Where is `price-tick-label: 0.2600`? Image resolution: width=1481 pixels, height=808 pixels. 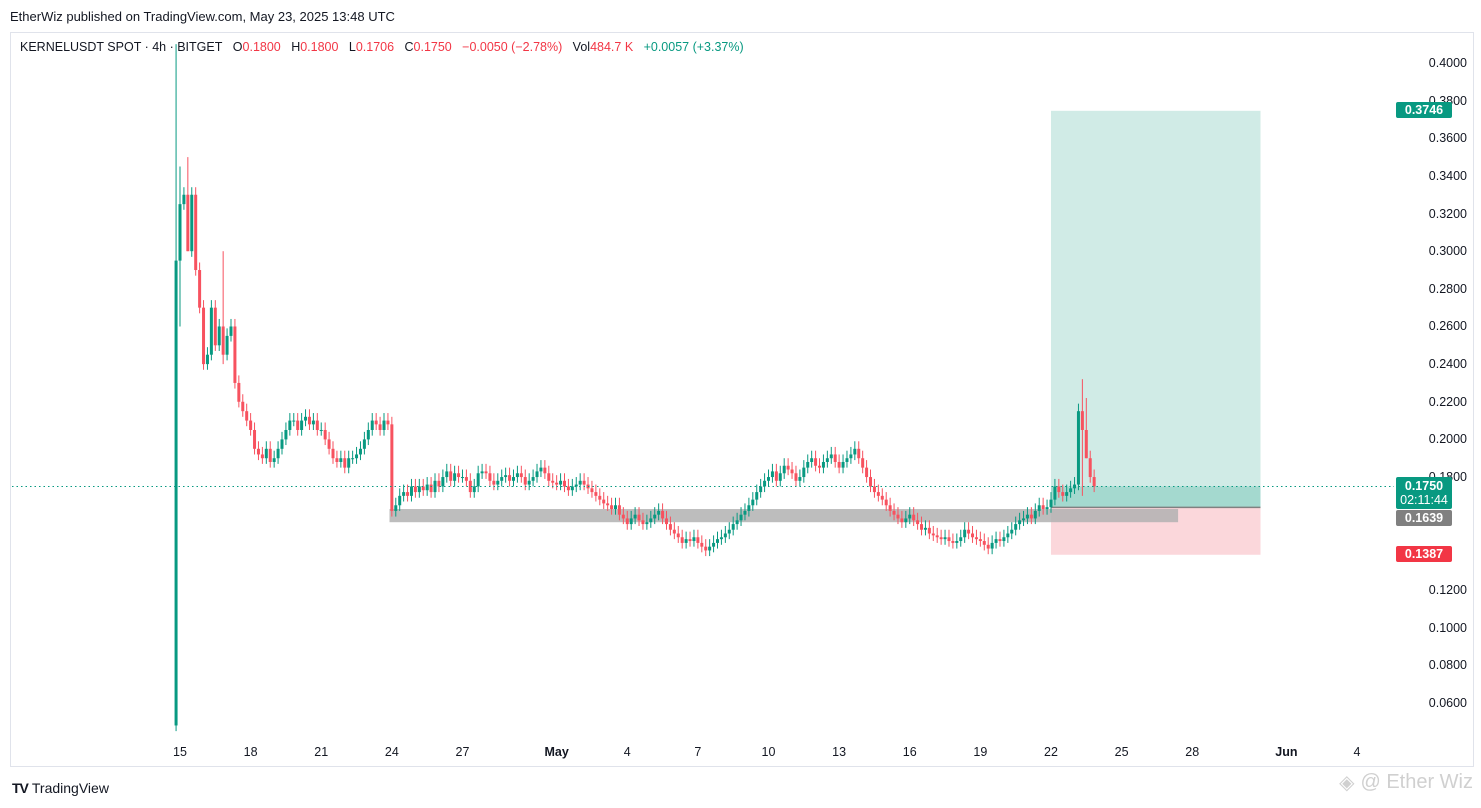 price-tick-label: 0.2600 is located at coordinates (1447, 326).